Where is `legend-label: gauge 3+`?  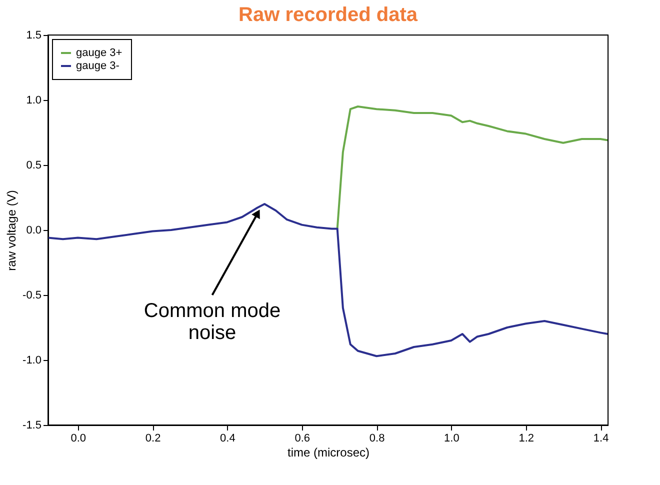 legend-label: gauge 3+ is located at coordinates (99, 53).